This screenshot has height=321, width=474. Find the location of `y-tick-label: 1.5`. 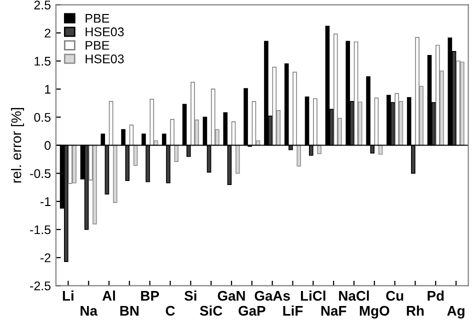

y-tick-label: 1.5 is located at coordinates (42, 61).